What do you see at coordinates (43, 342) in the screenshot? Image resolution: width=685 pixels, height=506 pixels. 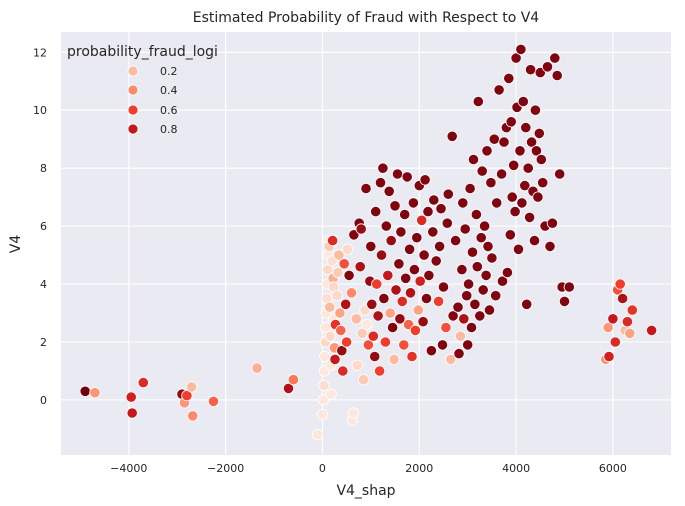 I see `y-tick-label: 2` at bounding box center [43, 342].